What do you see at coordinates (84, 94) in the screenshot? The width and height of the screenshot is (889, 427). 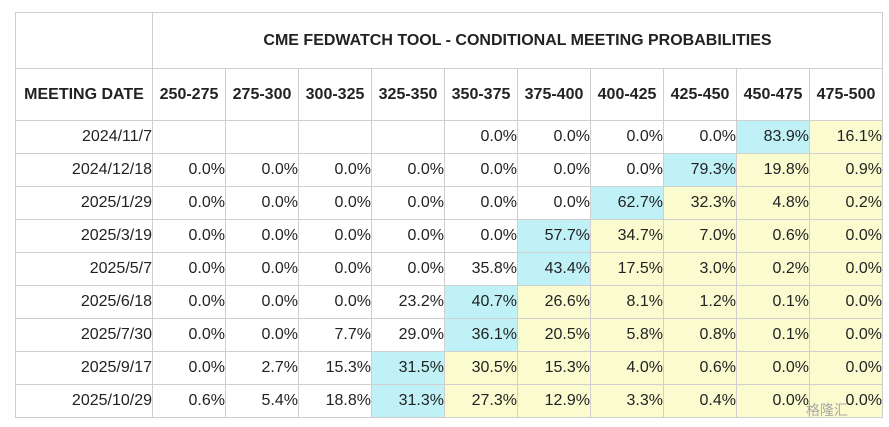 I see `meeting-date-header: MEETING DATE` at bounding box center [84, 94].